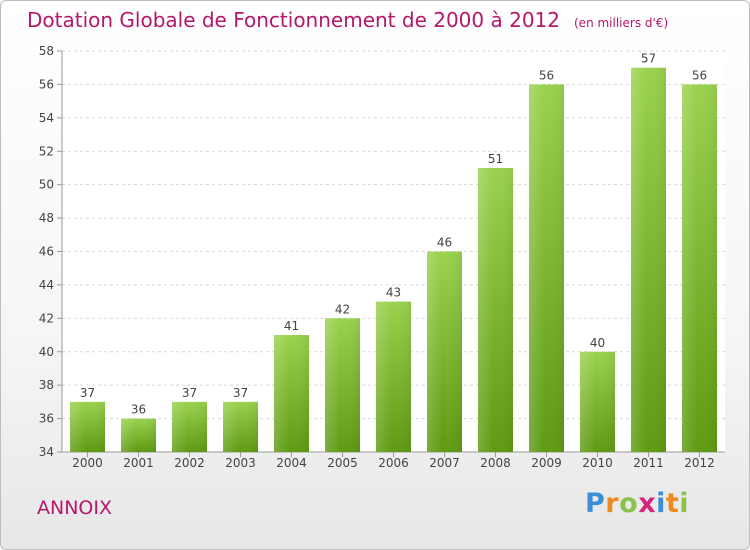 This screenshot has width=750, height=550. Describe the element at coordinates (597, 343) in the screenshot. I see `bar-value-label: 40` at that location.